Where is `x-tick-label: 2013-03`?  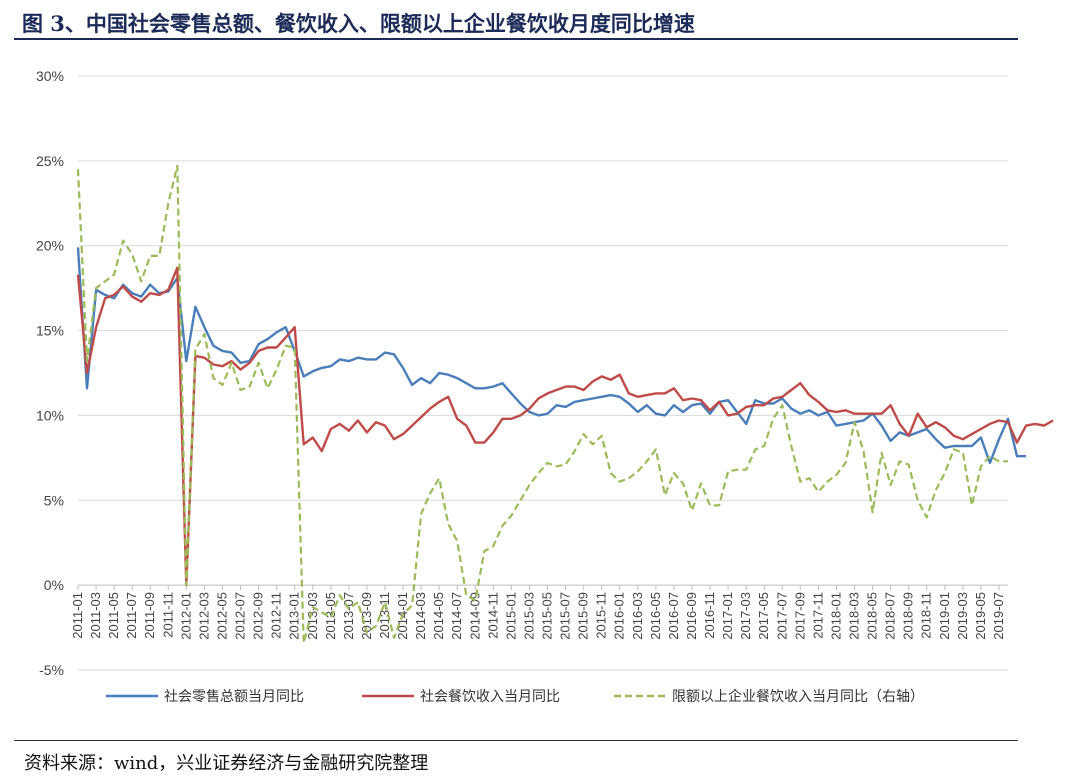
x-tick-label: 2013-03 is located at coordinates (312, 616).